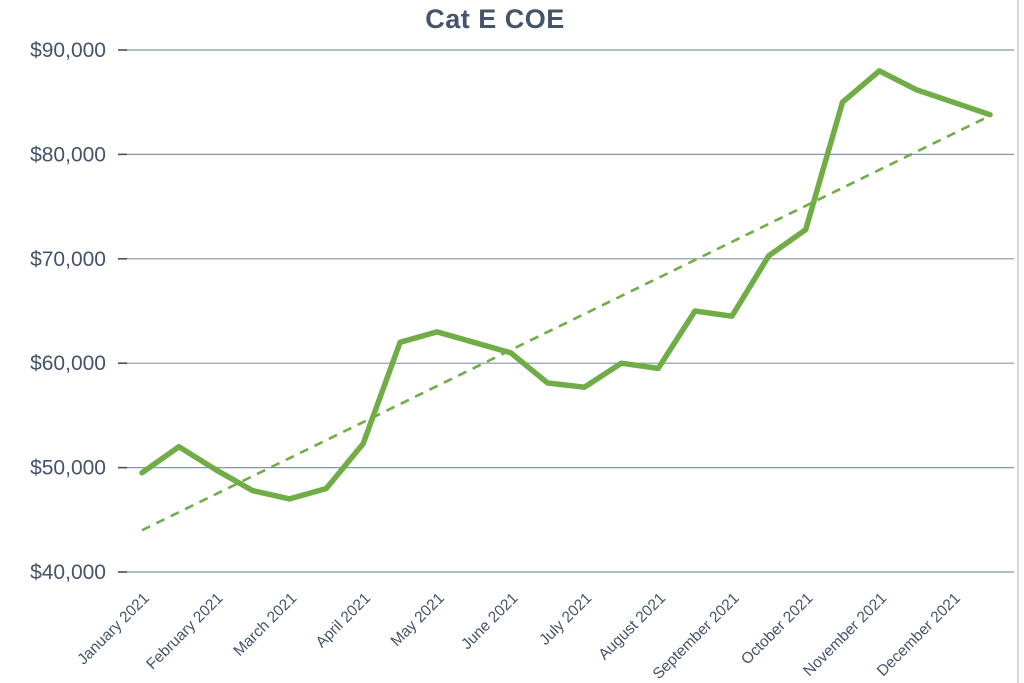  I want to click on x-axis-label: July 2021, so click(565, 619).